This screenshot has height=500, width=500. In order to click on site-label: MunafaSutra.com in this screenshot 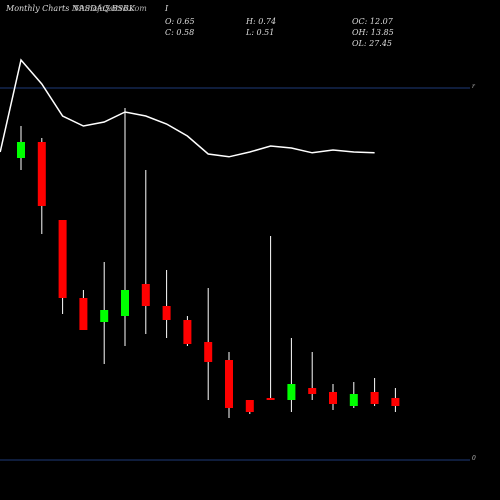, I will do `click(110, 8)`.